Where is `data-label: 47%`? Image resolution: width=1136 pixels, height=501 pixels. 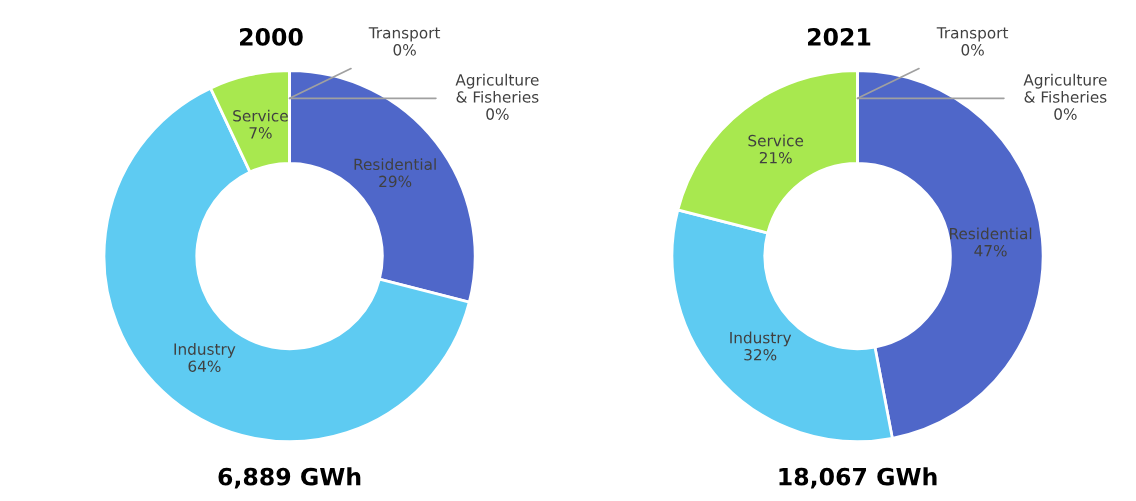 data-label: 47% is located at coordinates (990, 250).